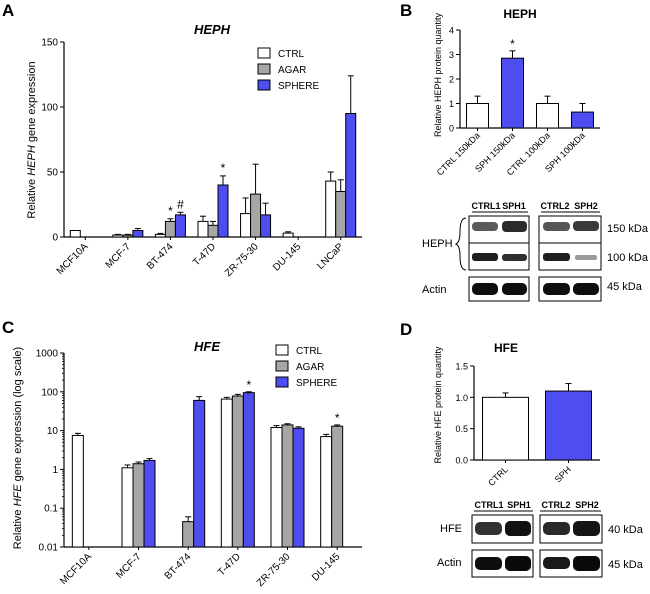 This screenshot has height=594, width=650. Describe the element at coordinates (8, 327) in the screenshot. I see `panel-letter-c: C` at that location.